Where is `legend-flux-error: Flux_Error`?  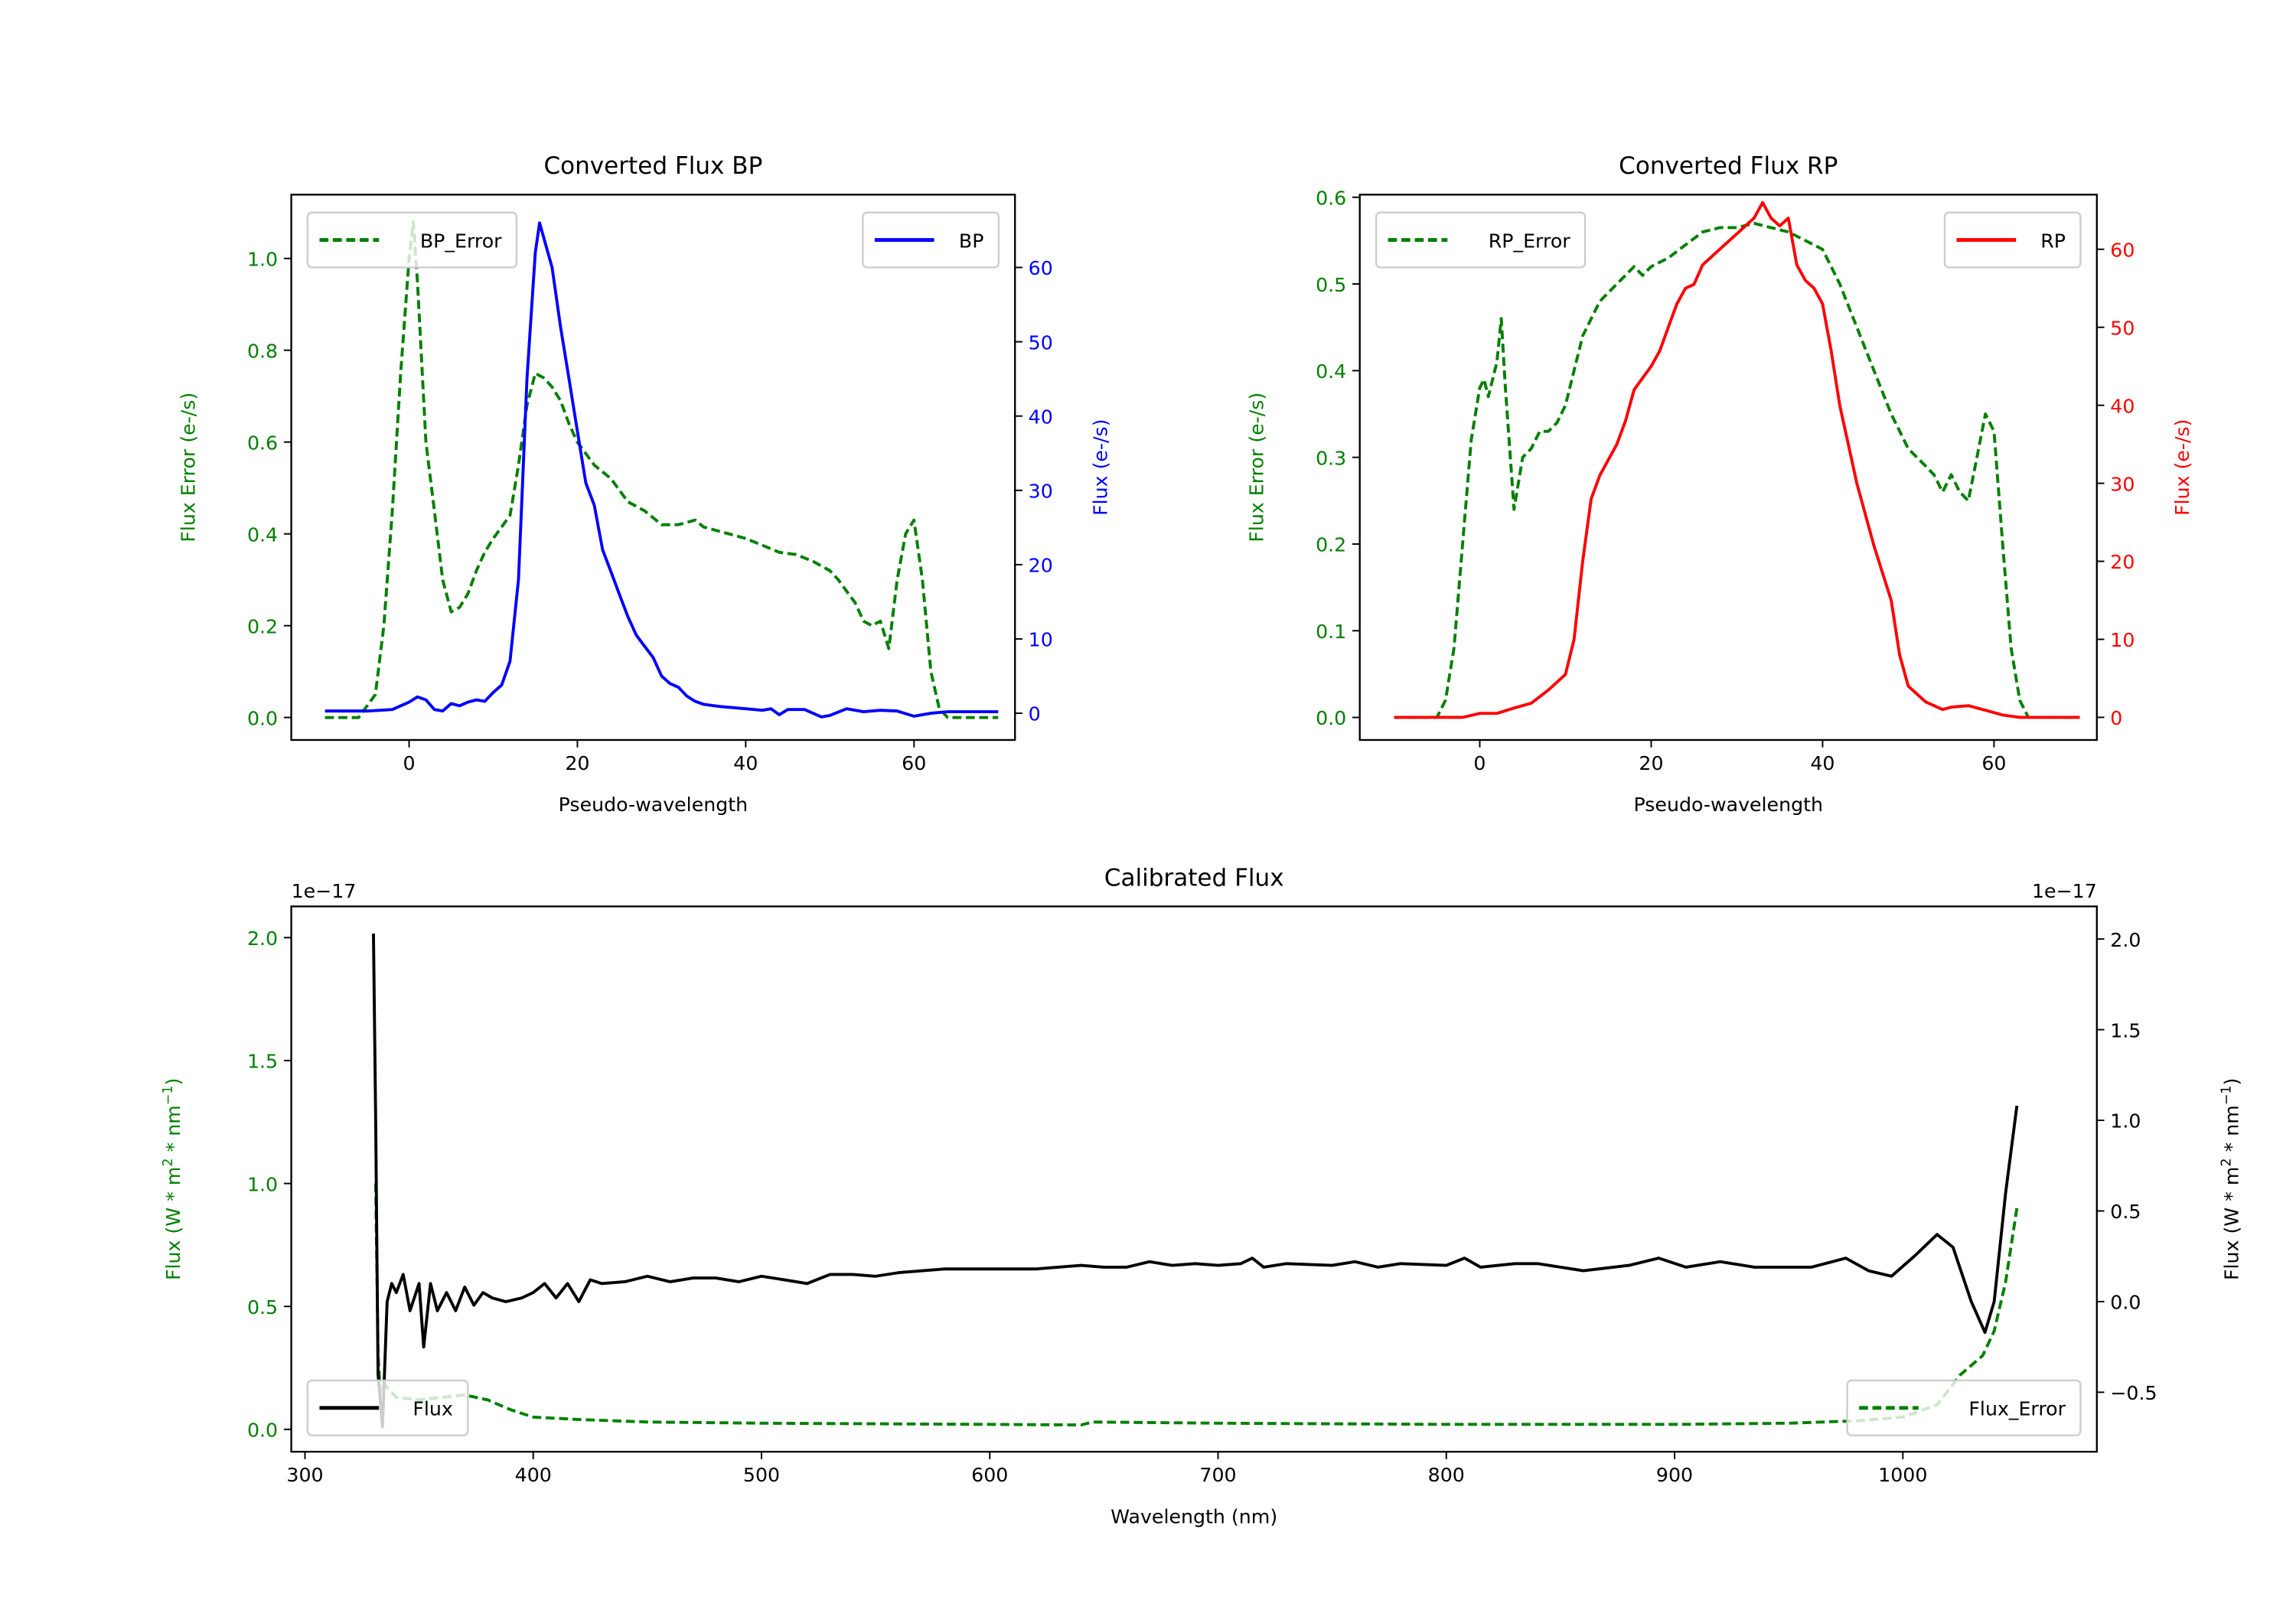 legend-flux-error: Flux_Error is located at coordinates (1964, 1407).